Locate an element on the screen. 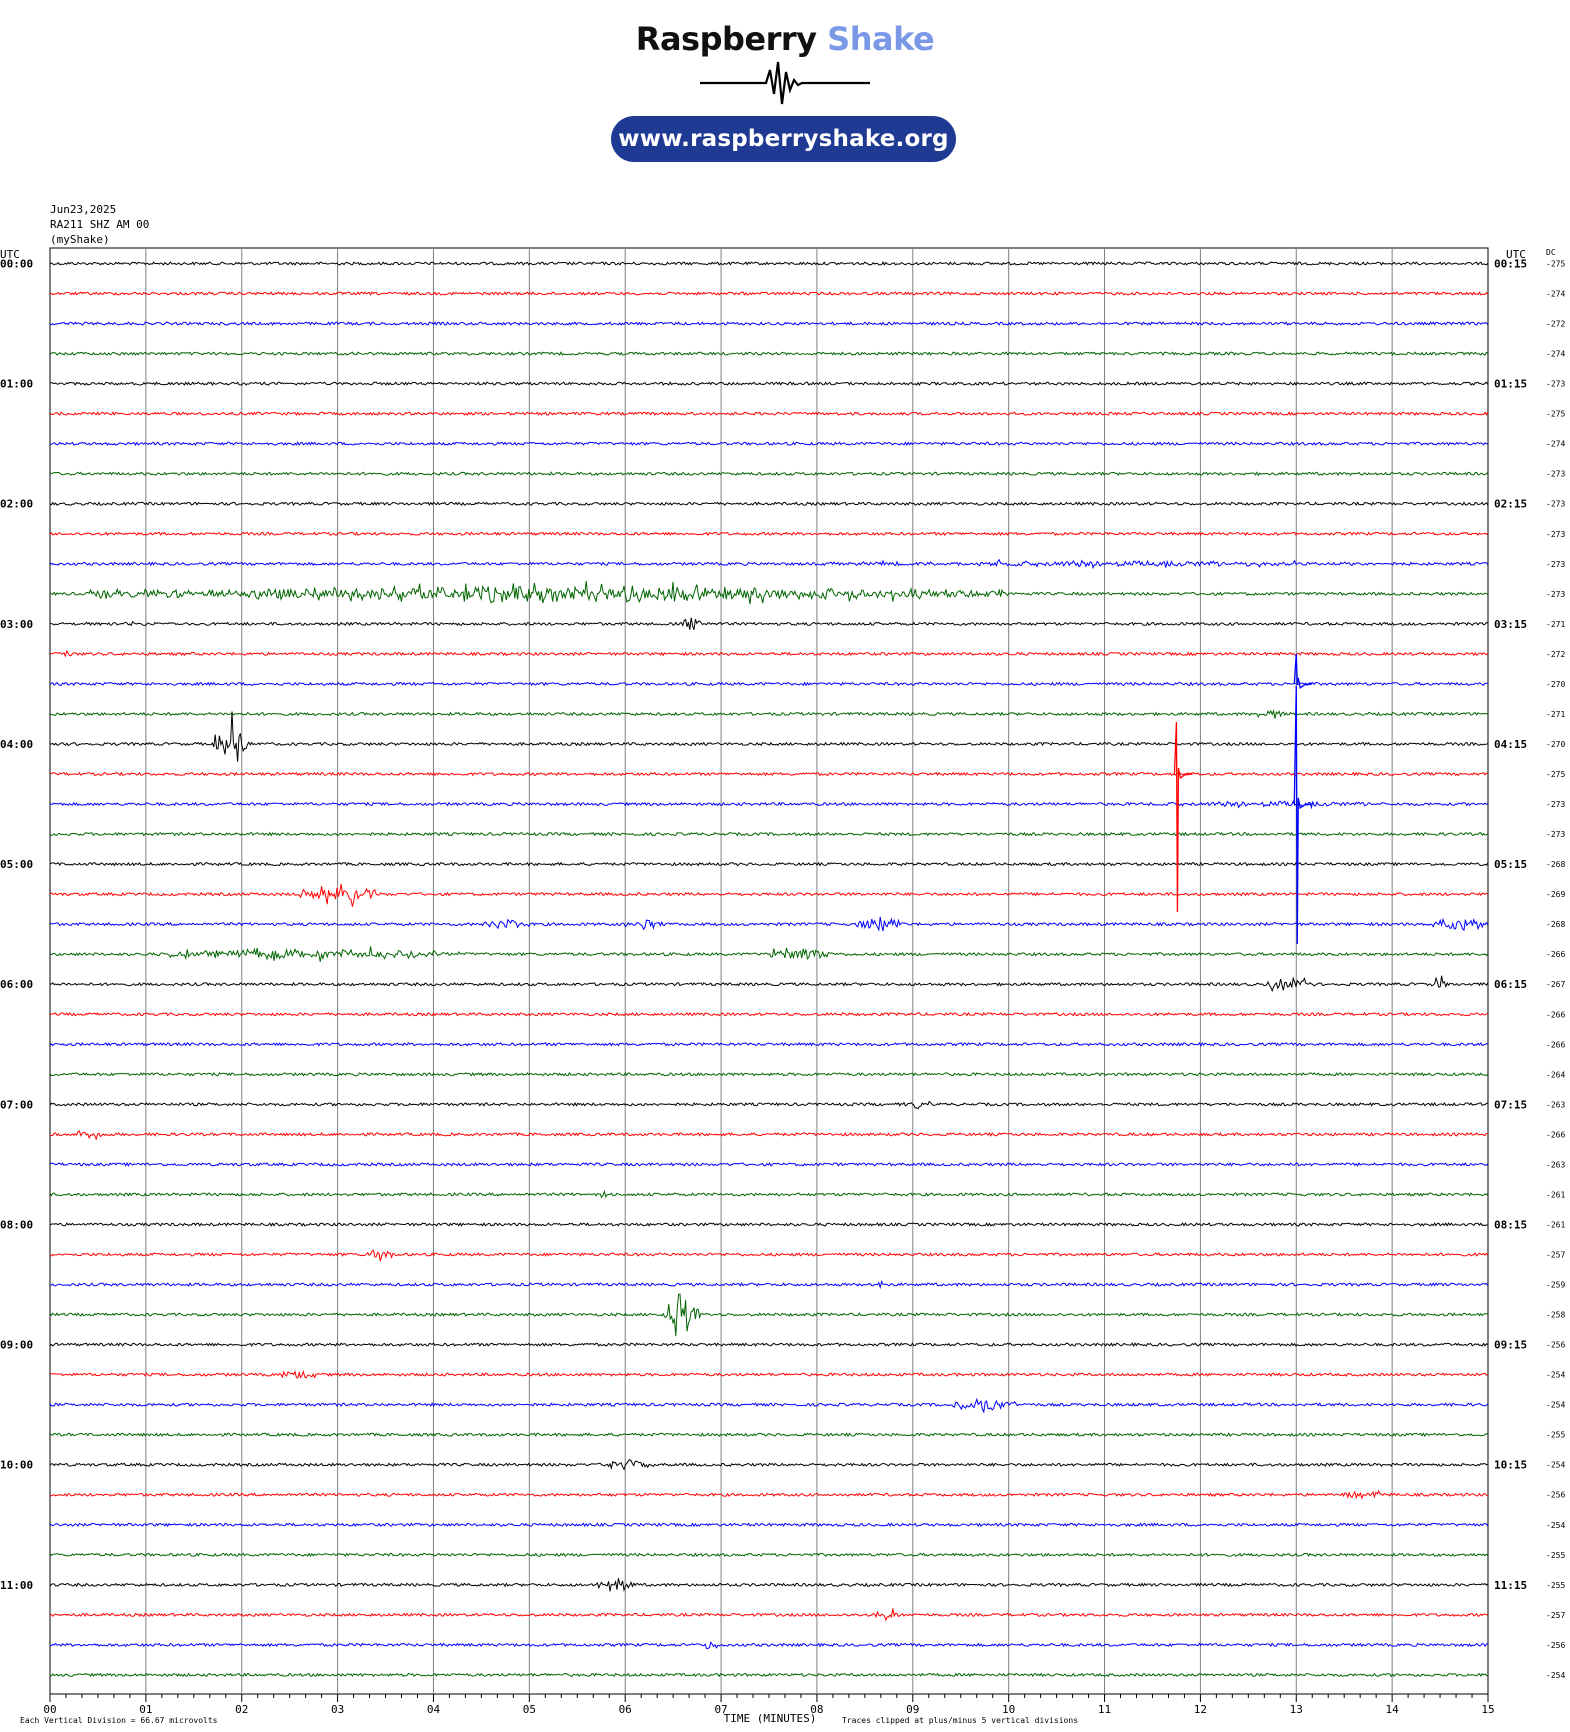 Image resolution: width=1570 pixels, height=1732 pixels. right-hour-label: 10:15 is located at coordinates (1510, 1465).